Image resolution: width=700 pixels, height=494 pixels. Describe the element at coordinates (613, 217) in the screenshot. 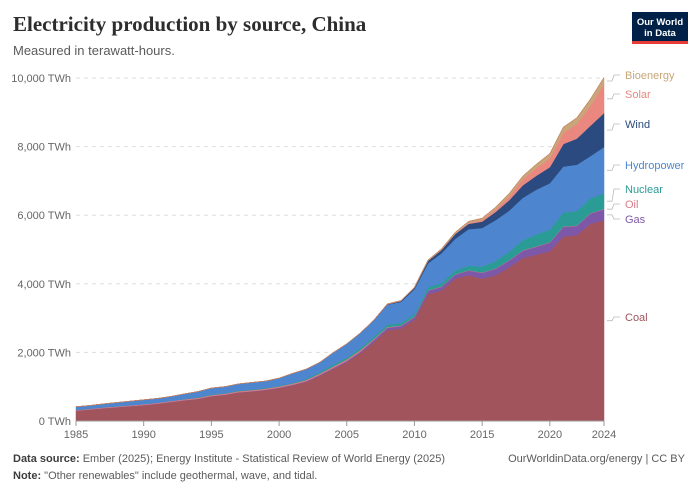

I see `legend-leader-gas` at that location.